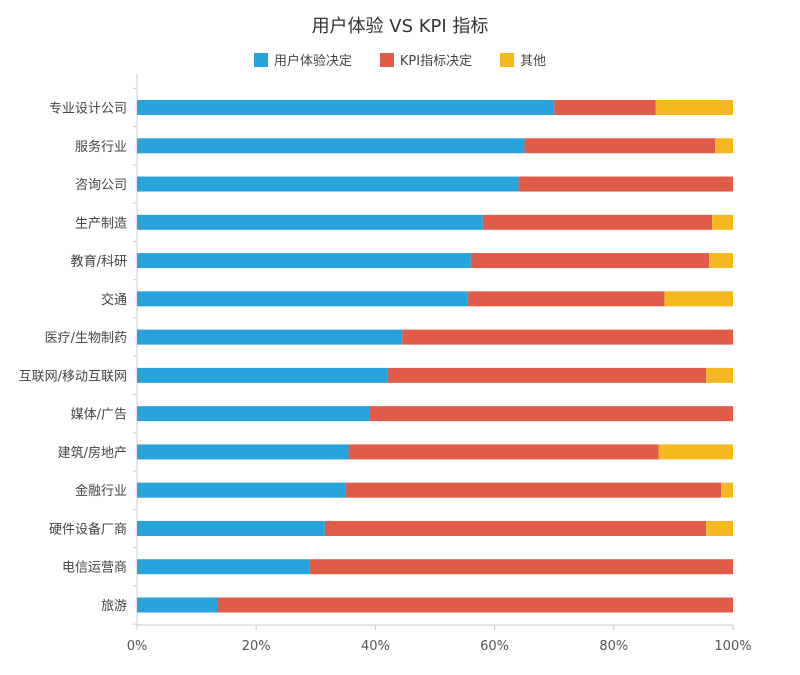  Describe the element at coordinates (256, 646) in the screenshot. I see `x-tick-label: 20%` at that location.